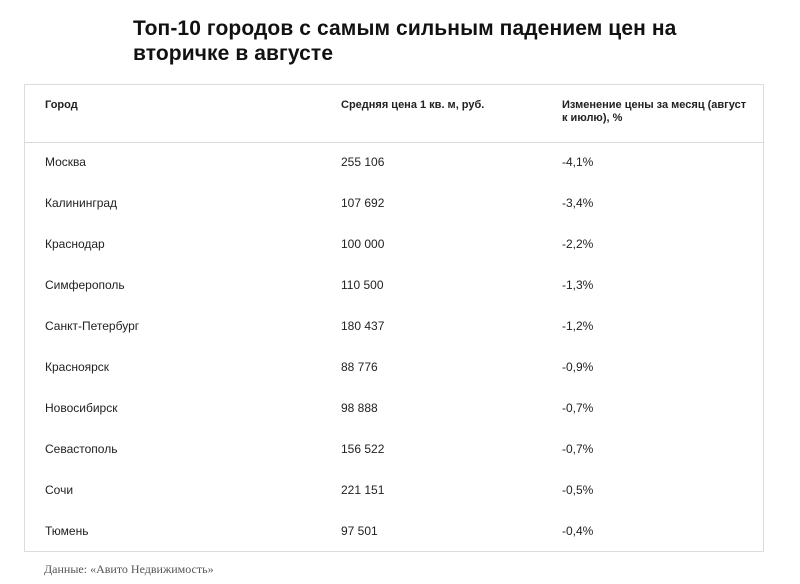  Describe the element at coordinates (578, 490) in the screenshot. I see `cell-change: -0,5%` at that location.